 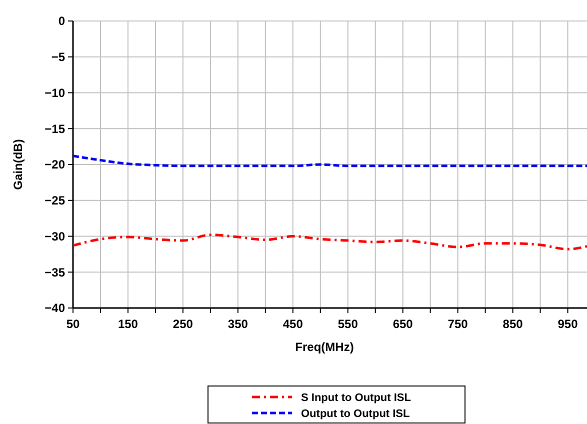 I want to click on x-tick-label: 550, so click(x=348, y=324).